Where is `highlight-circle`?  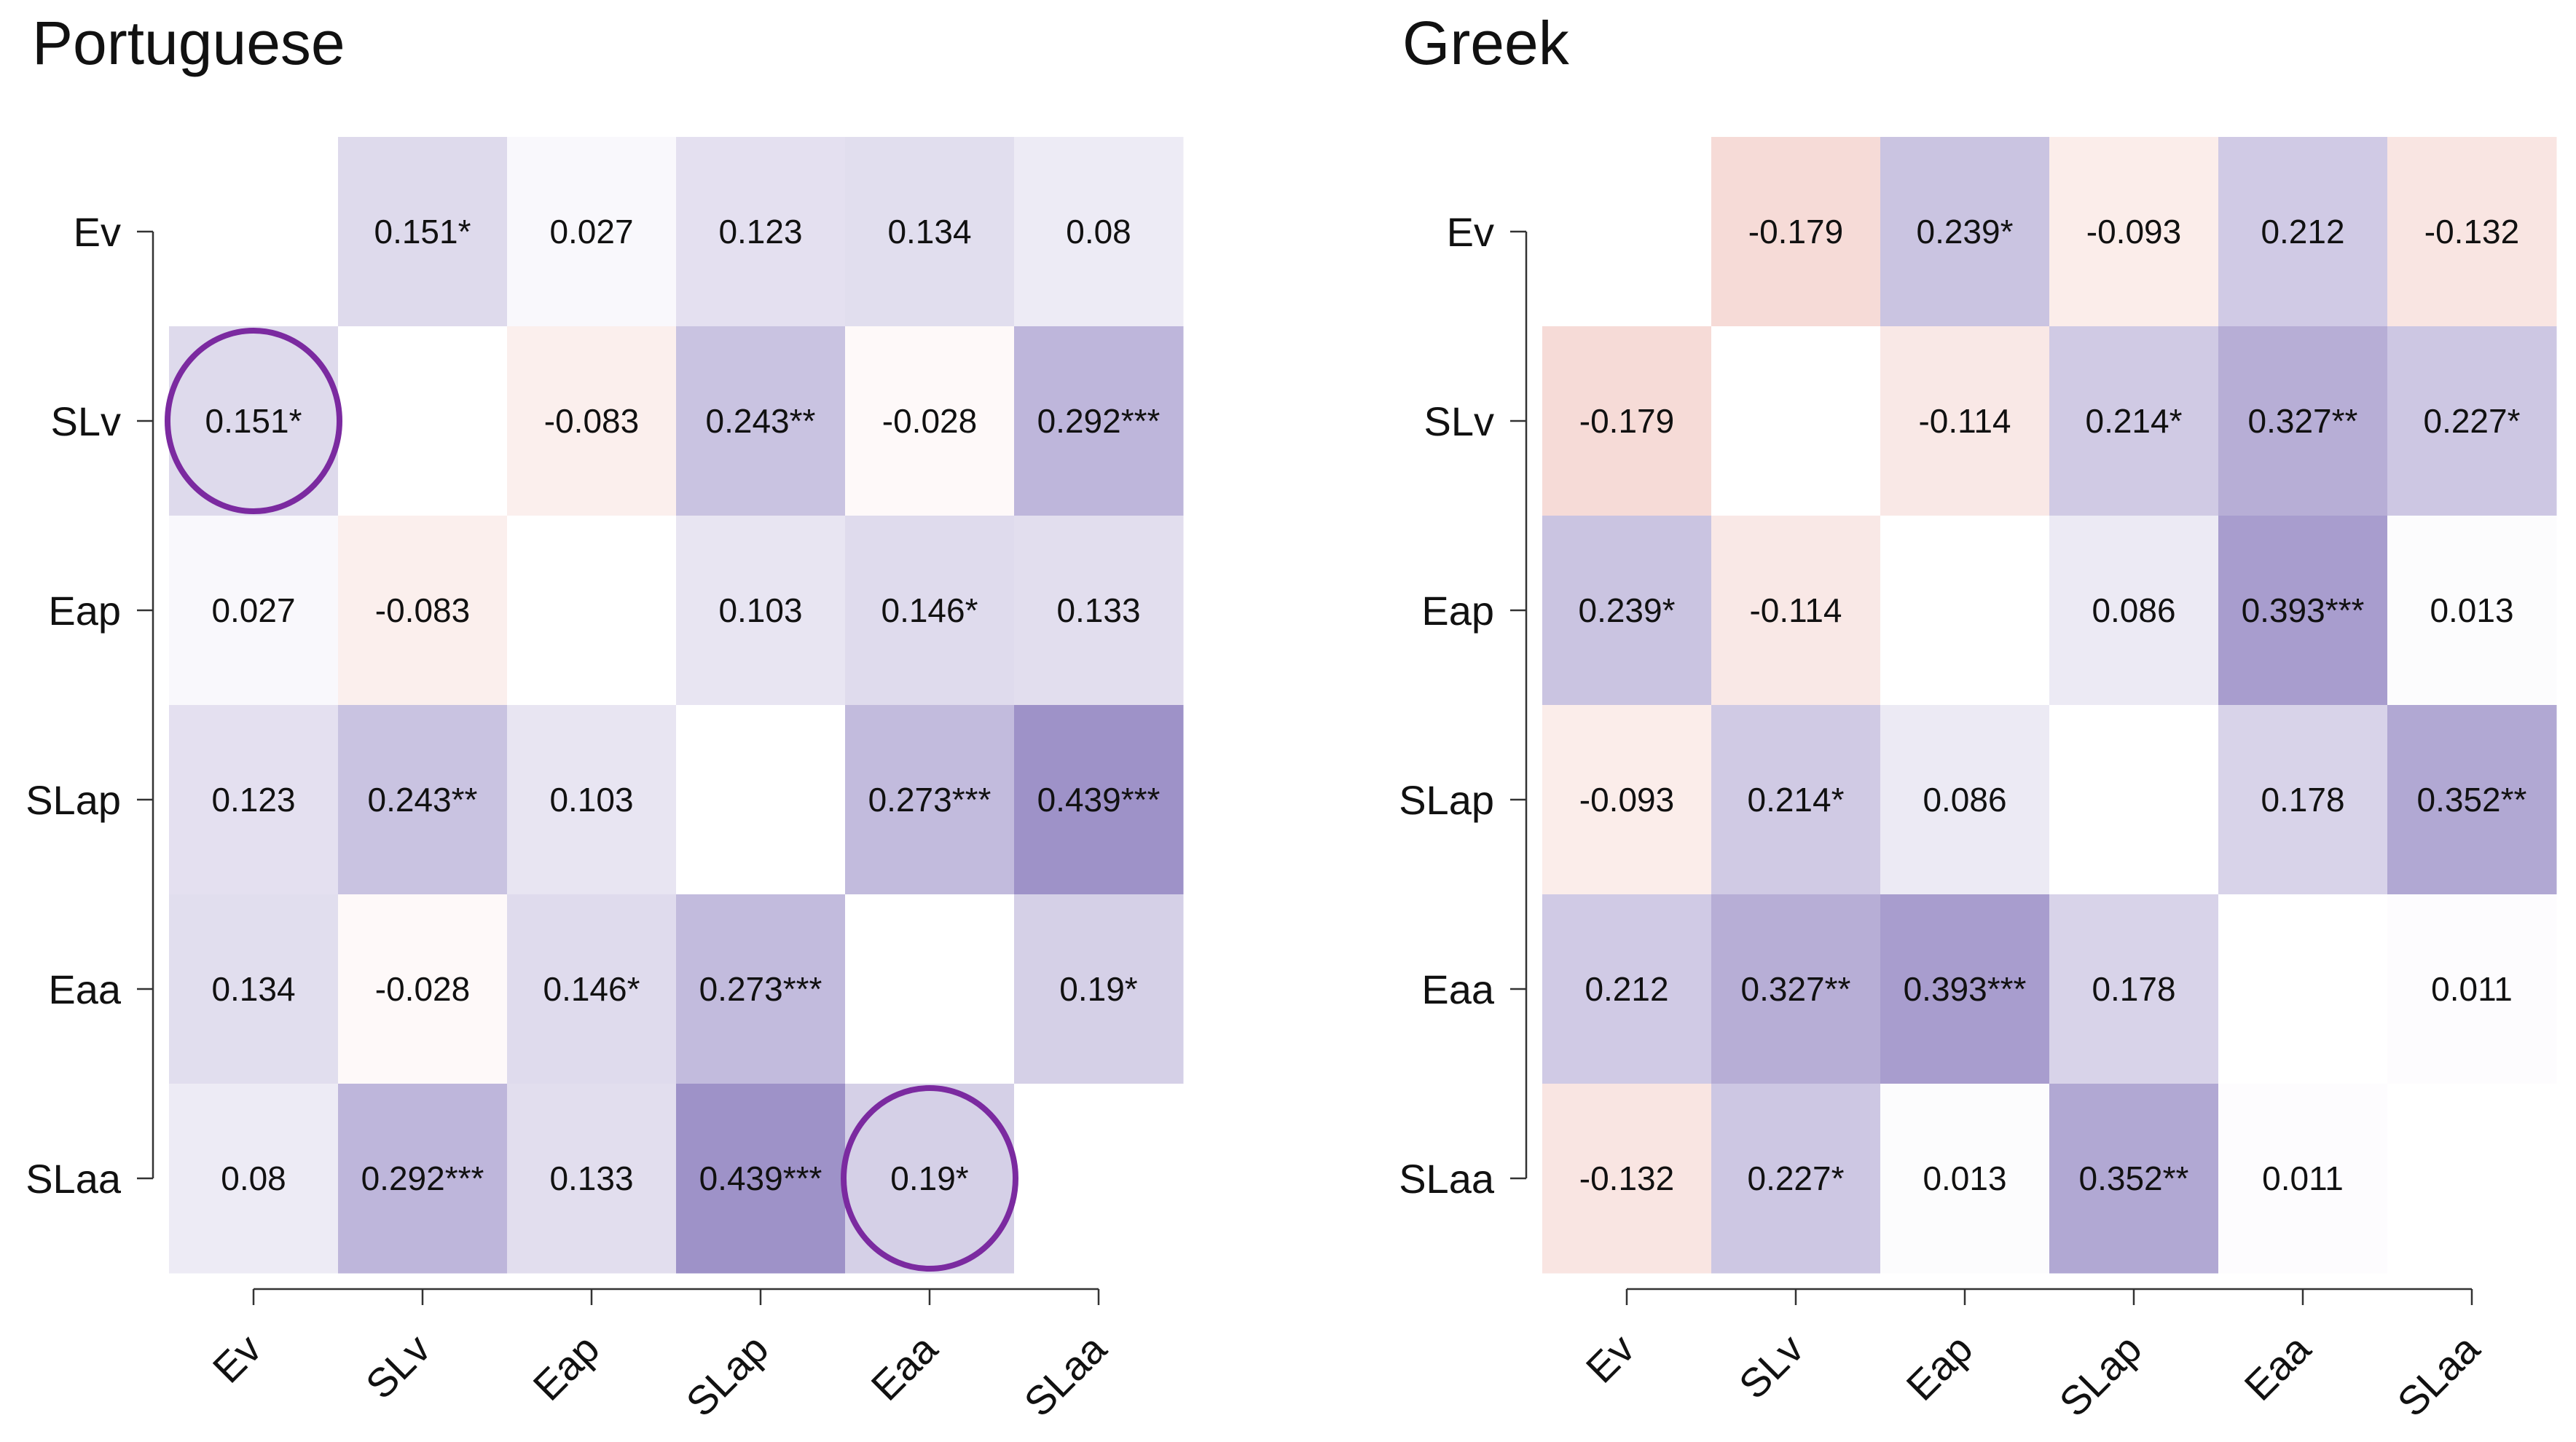 highlight-circle is located at coordinates (929, 1178).